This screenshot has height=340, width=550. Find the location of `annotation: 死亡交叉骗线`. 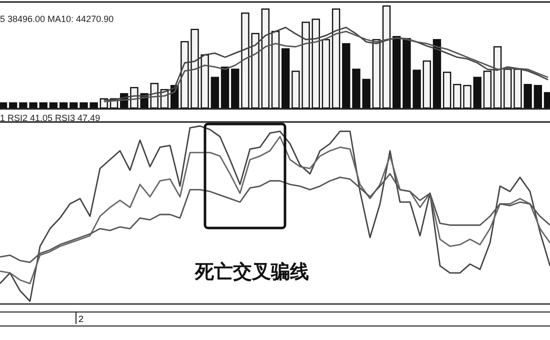

annotation: 死亡交叉骗线 is located at coordinates (251, 272).